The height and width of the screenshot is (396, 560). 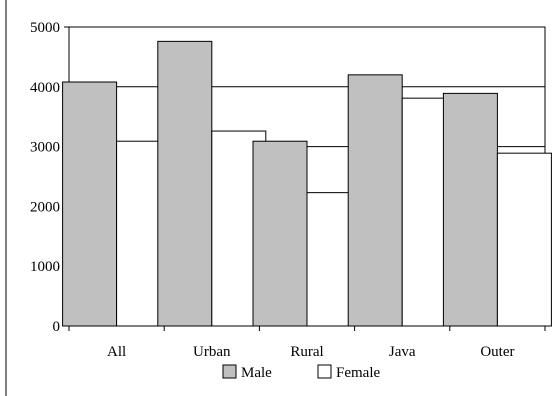 I want to click on legend-label-male: Male, so click(x=256, y=373).